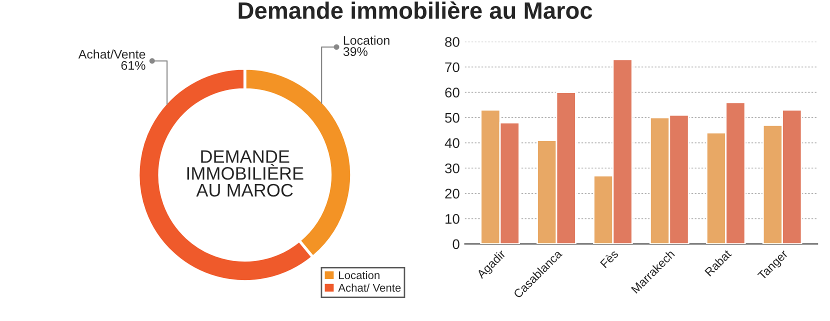  Describe the element at coordinates (609, 258) in the screenshot. I see `x-tick-label: Fès` at that location.